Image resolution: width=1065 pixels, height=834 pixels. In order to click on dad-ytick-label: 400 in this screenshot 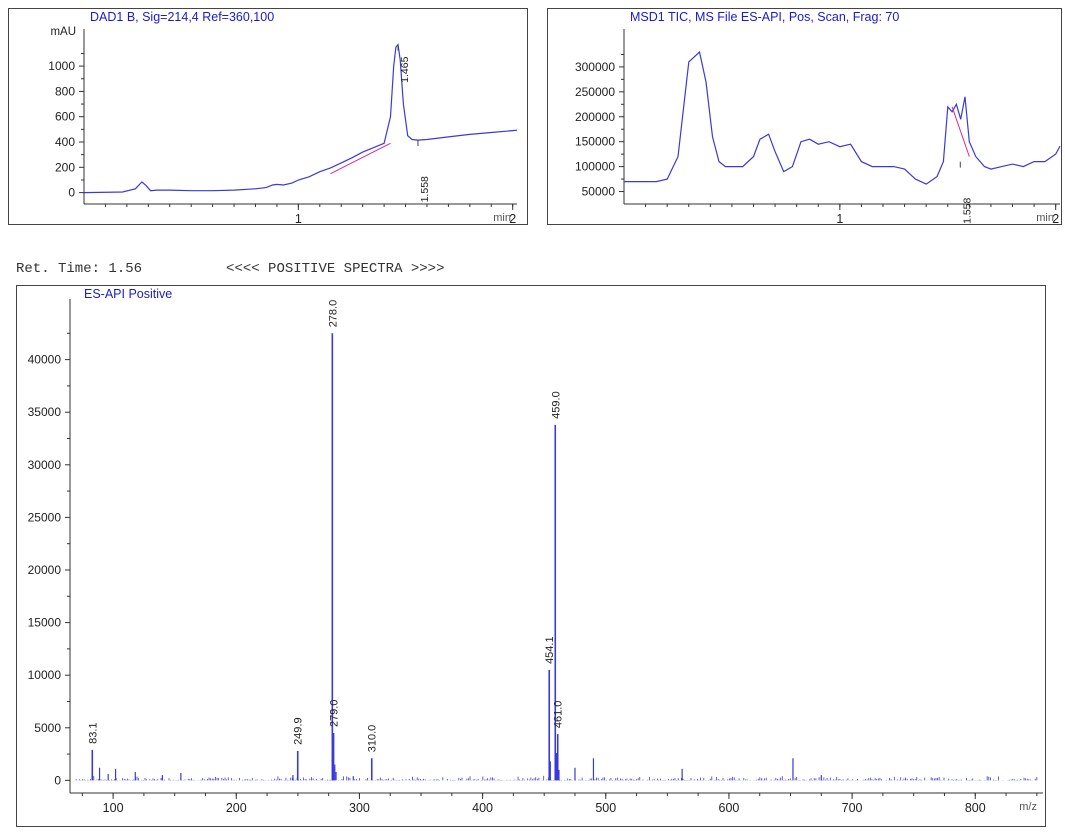, I will do `click(65, 142)`.